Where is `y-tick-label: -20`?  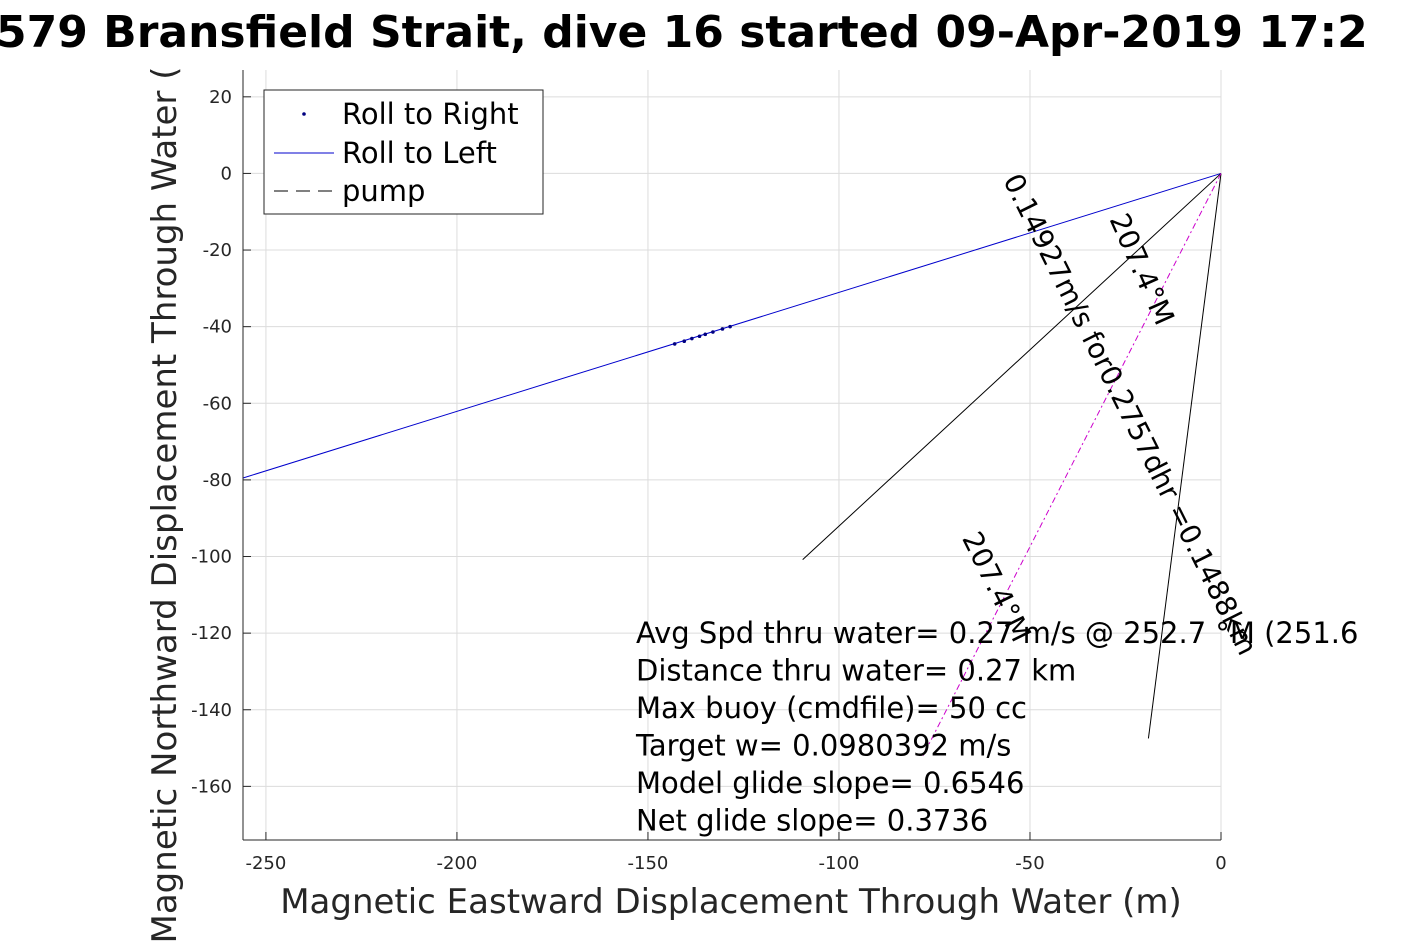
y-tick-label: -20 is located at coordinates (217, 250).